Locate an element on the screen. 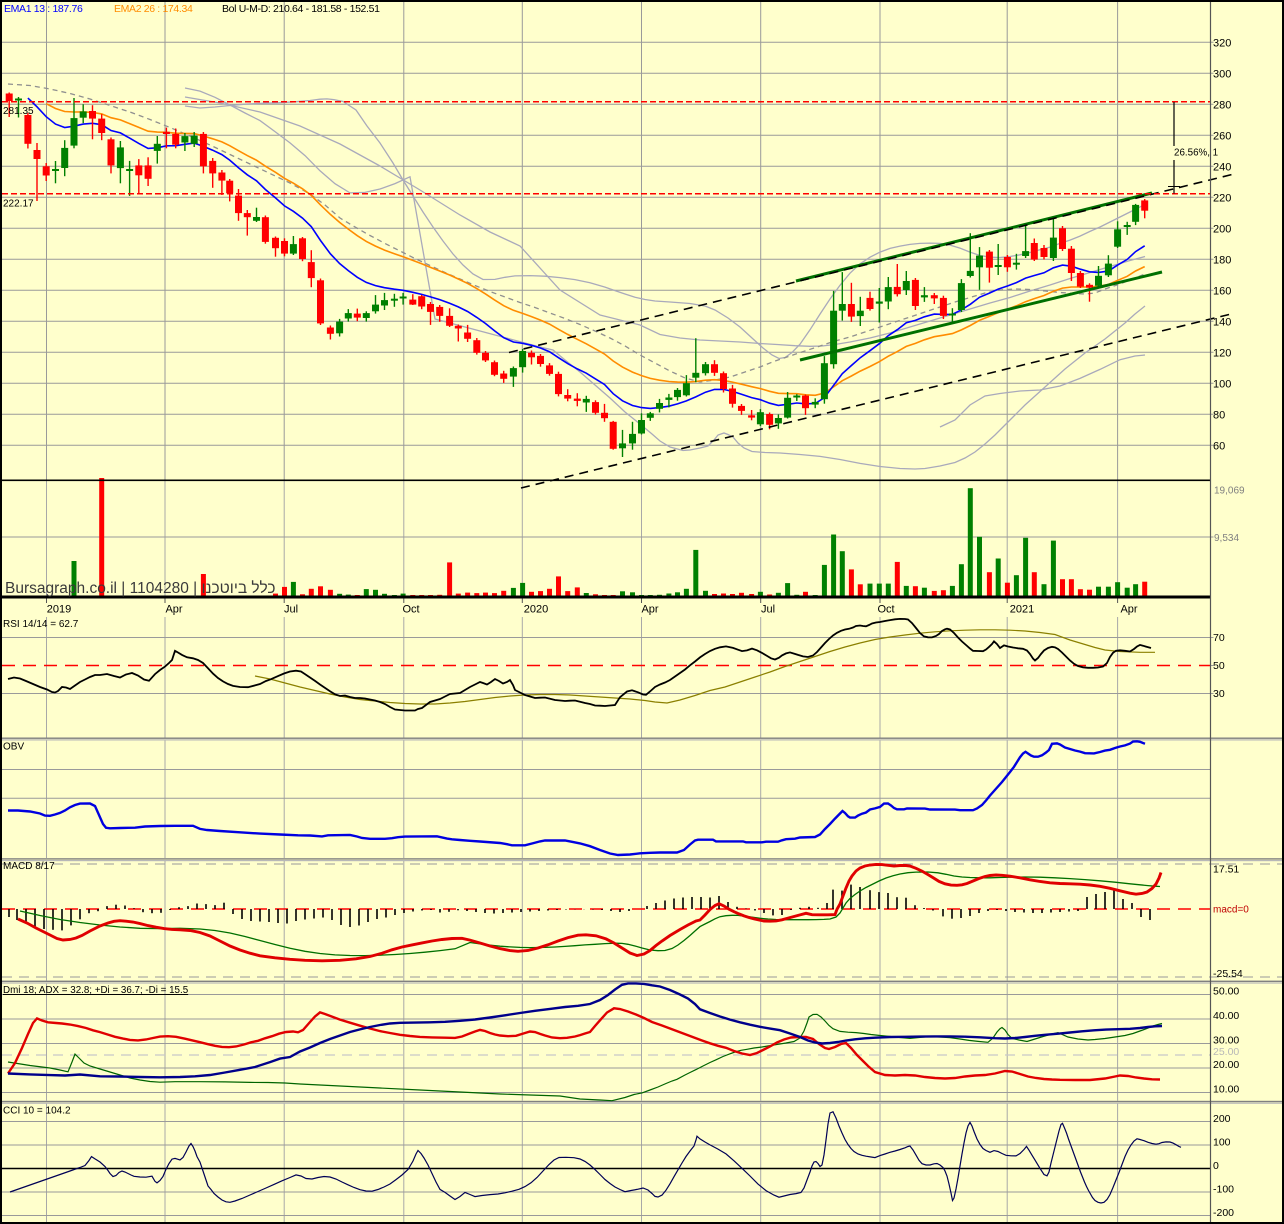  svg-text: macd=0 is located at coordinates (1231, 910).